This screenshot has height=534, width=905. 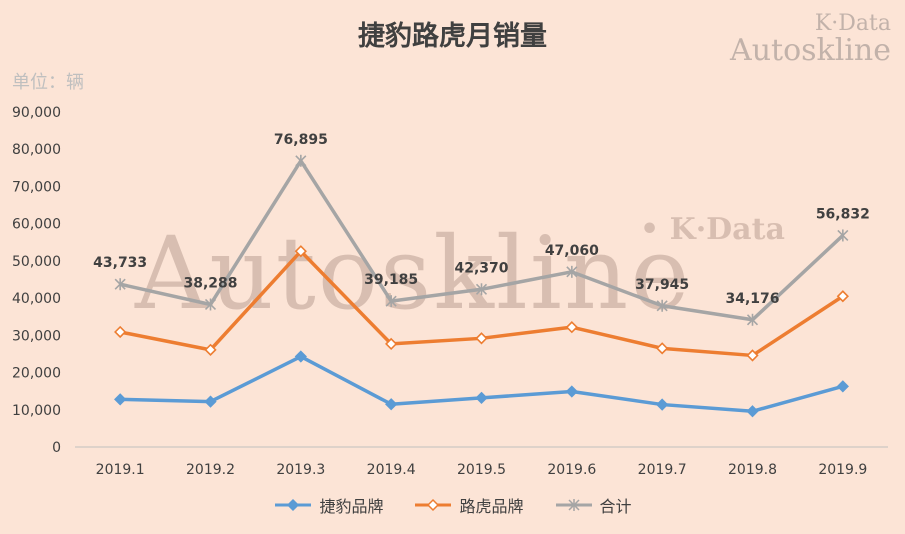 What do you see at coordinates (572, 251) in the screenshot?
I see `data-label: 47,060` at bounding box center [572, 251].